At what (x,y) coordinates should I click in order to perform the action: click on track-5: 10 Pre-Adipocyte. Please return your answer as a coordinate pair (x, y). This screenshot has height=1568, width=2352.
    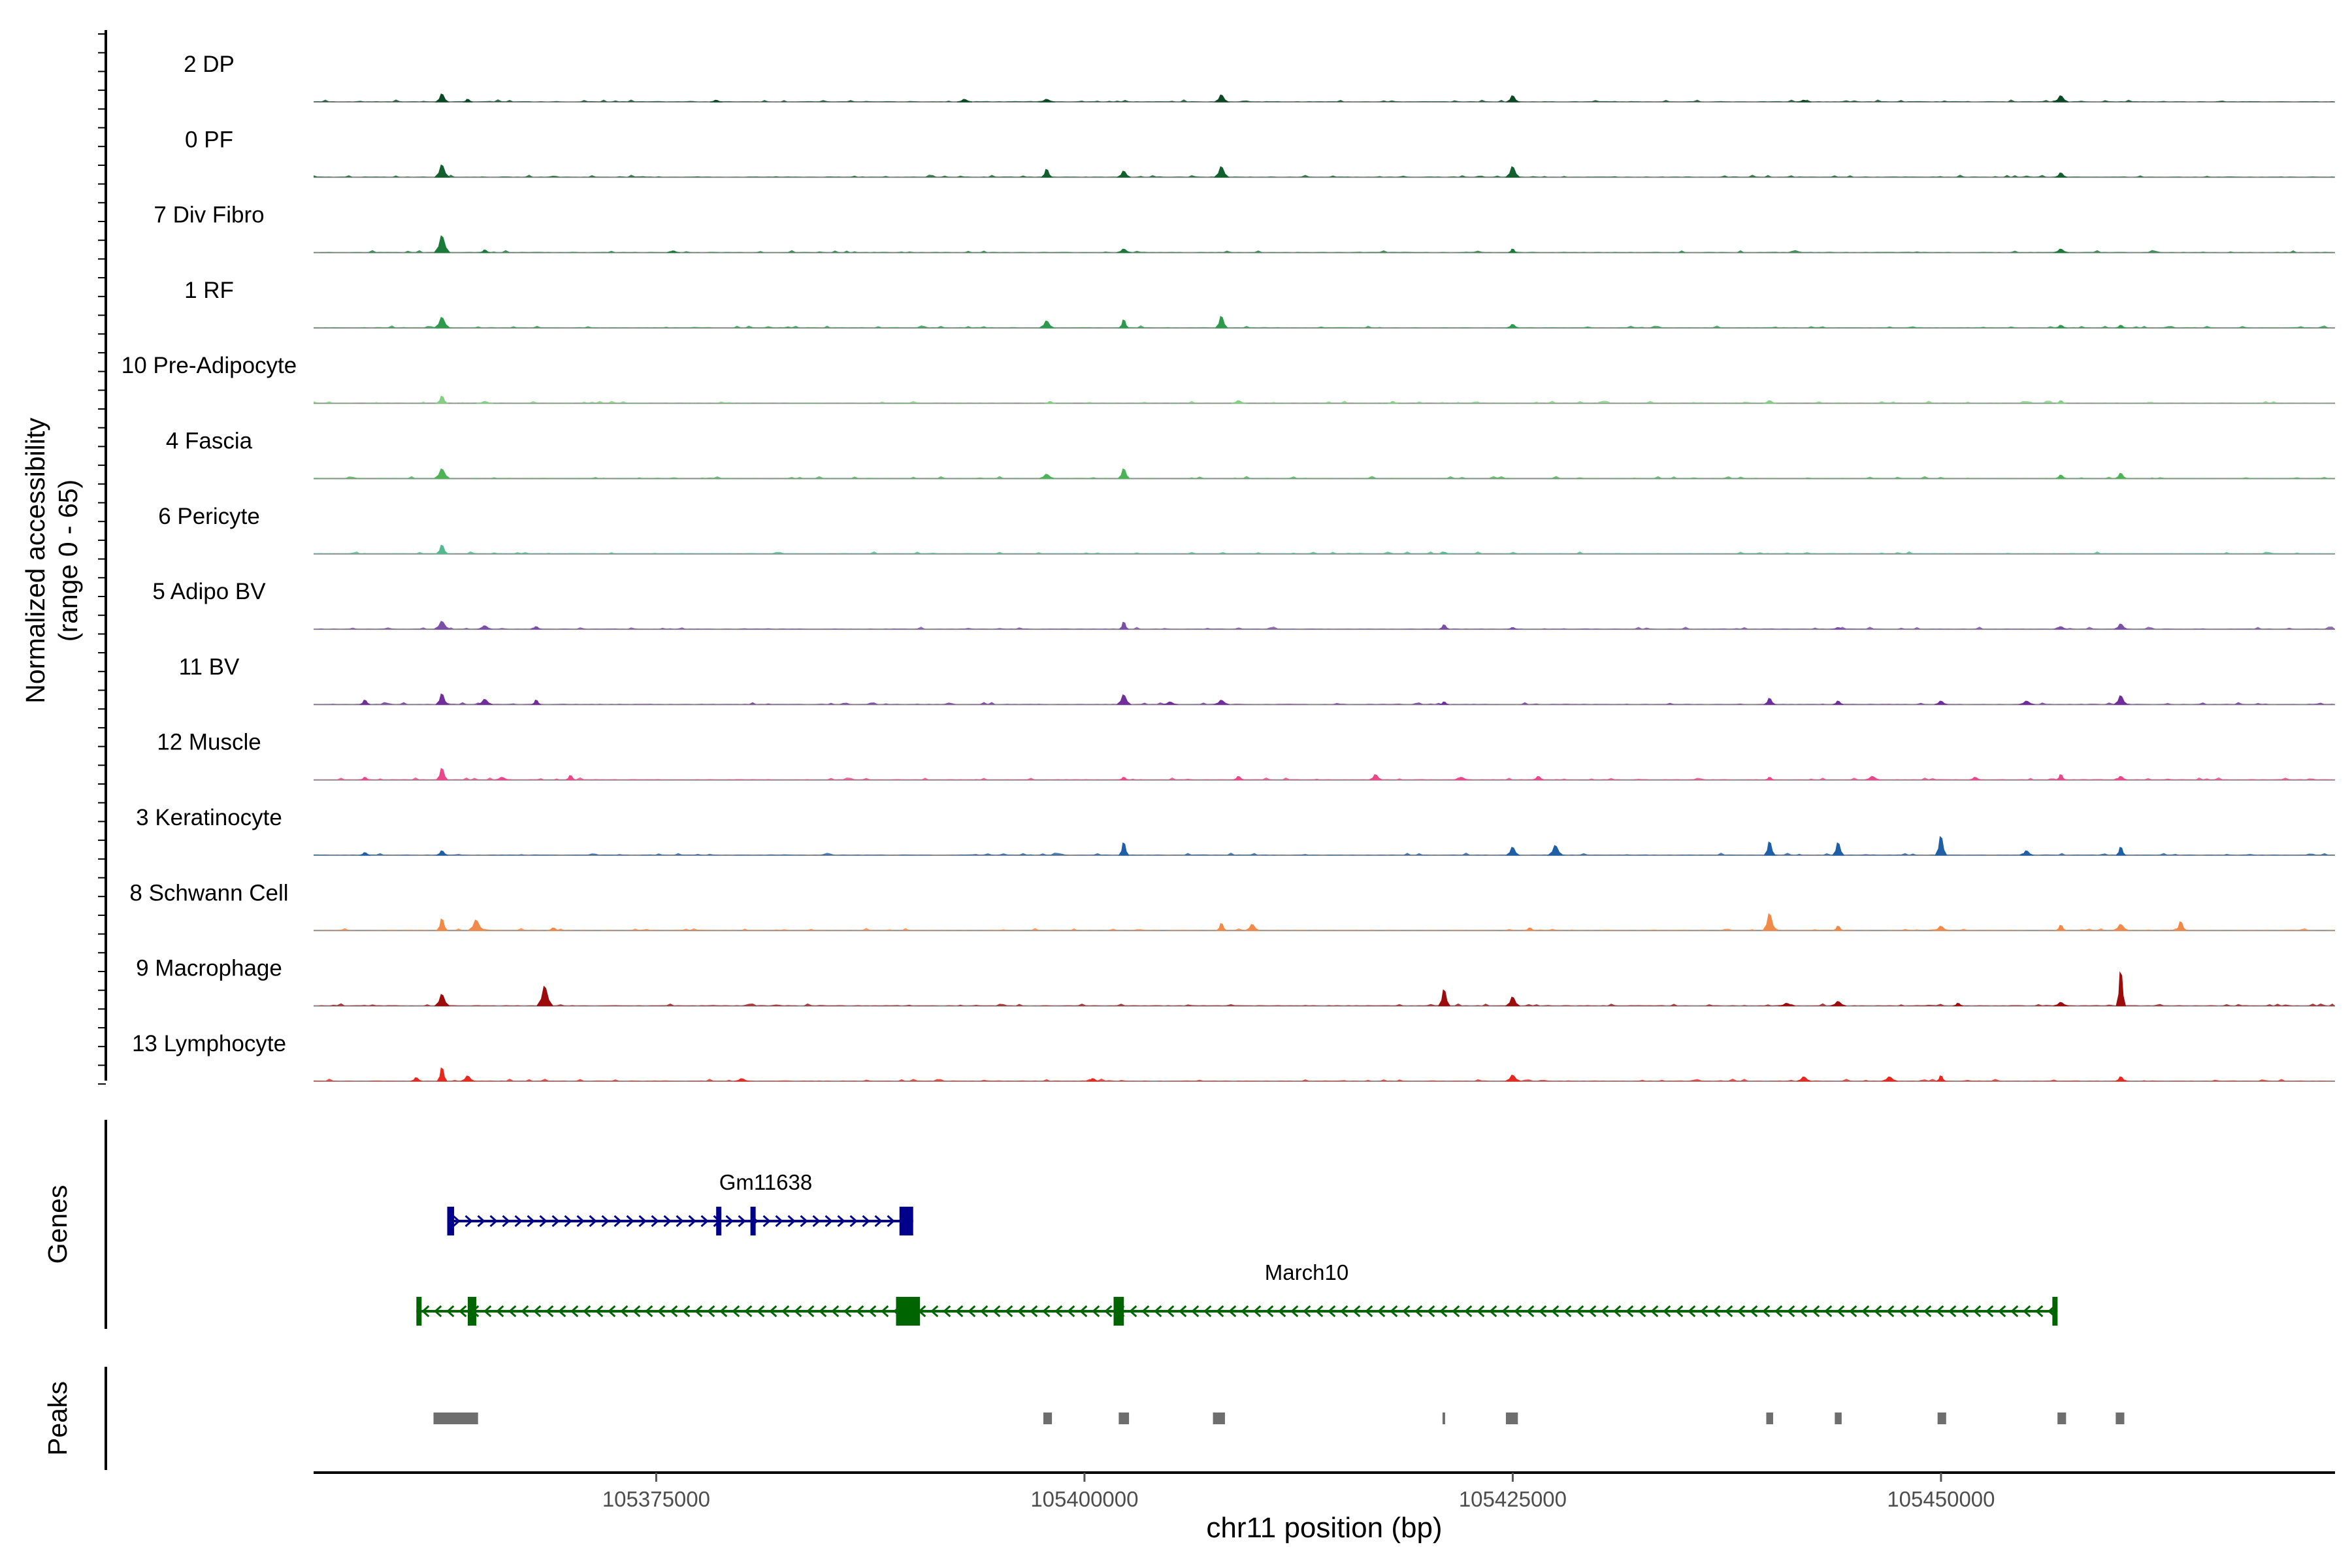
    Looking at the image, I should click on (1228, 378).